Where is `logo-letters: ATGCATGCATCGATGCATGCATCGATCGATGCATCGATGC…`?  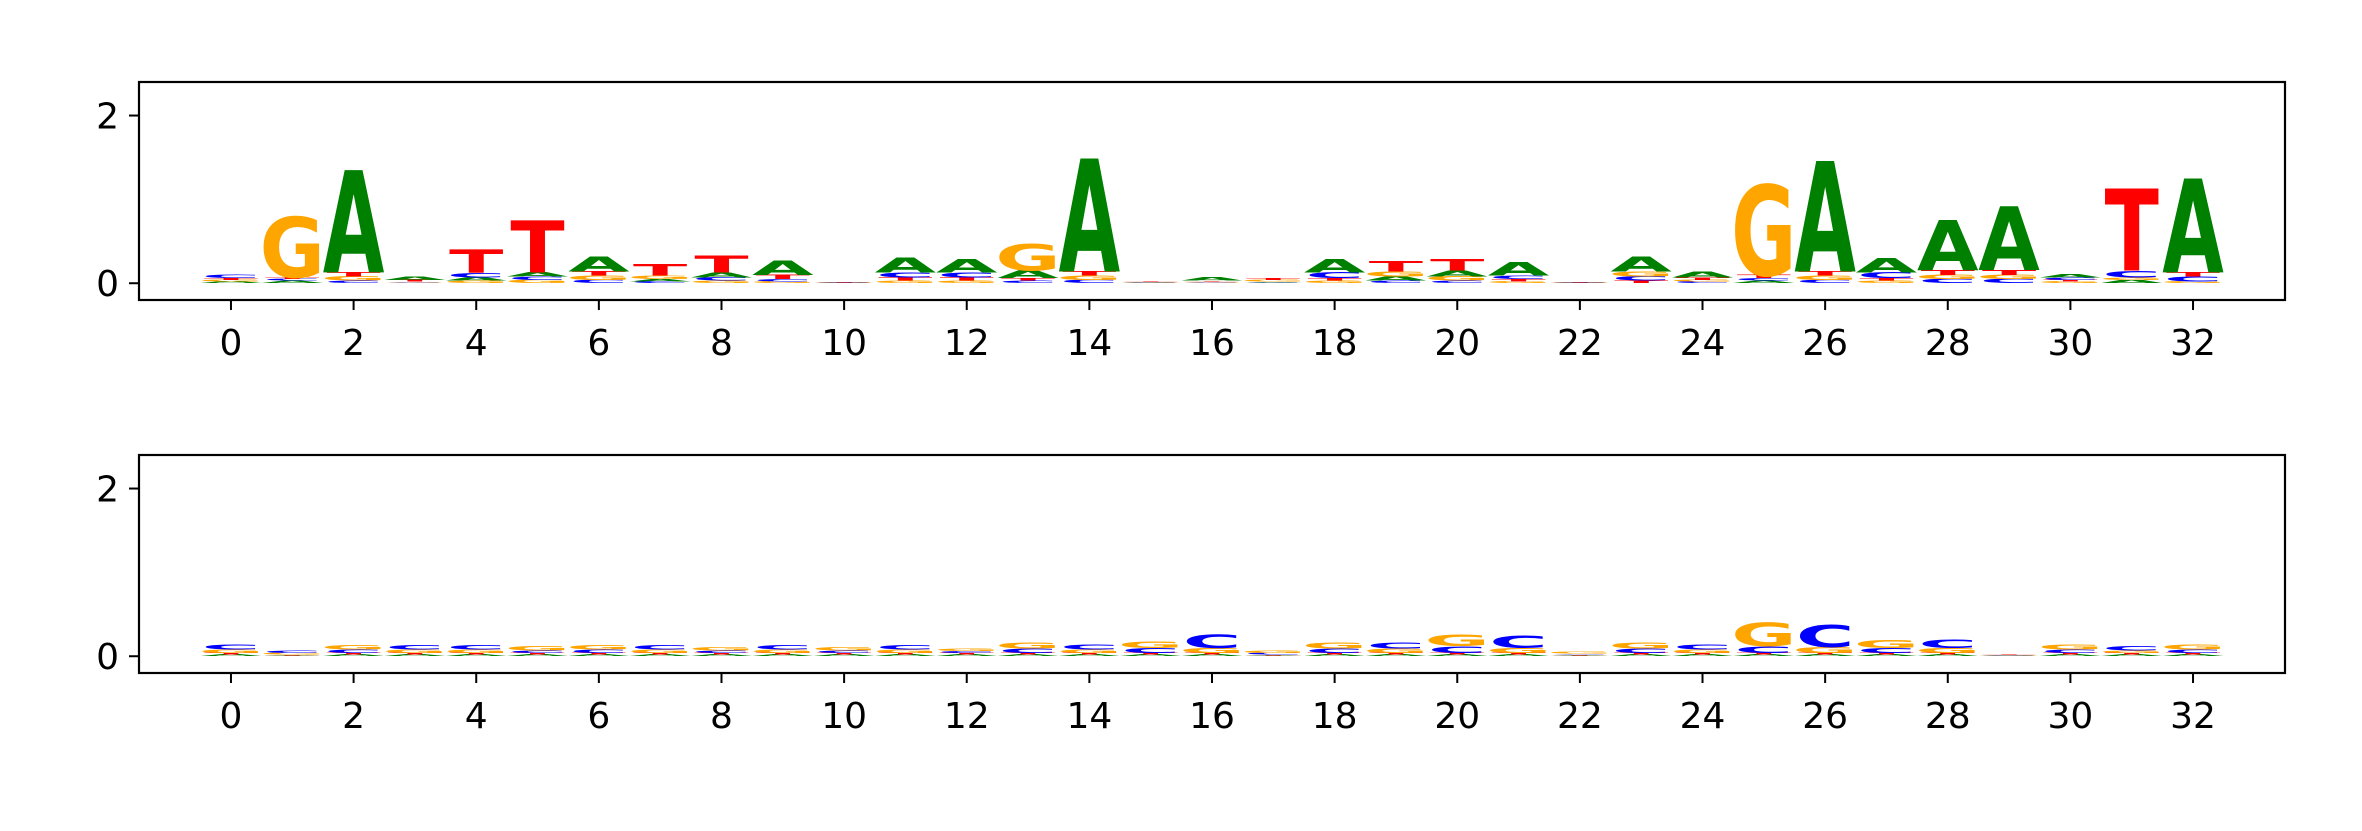 logo-letters: ATGCATGCATCGATGCATGCATCGATCGATGCATCGATGC… is located at coordinates (1211, 637).